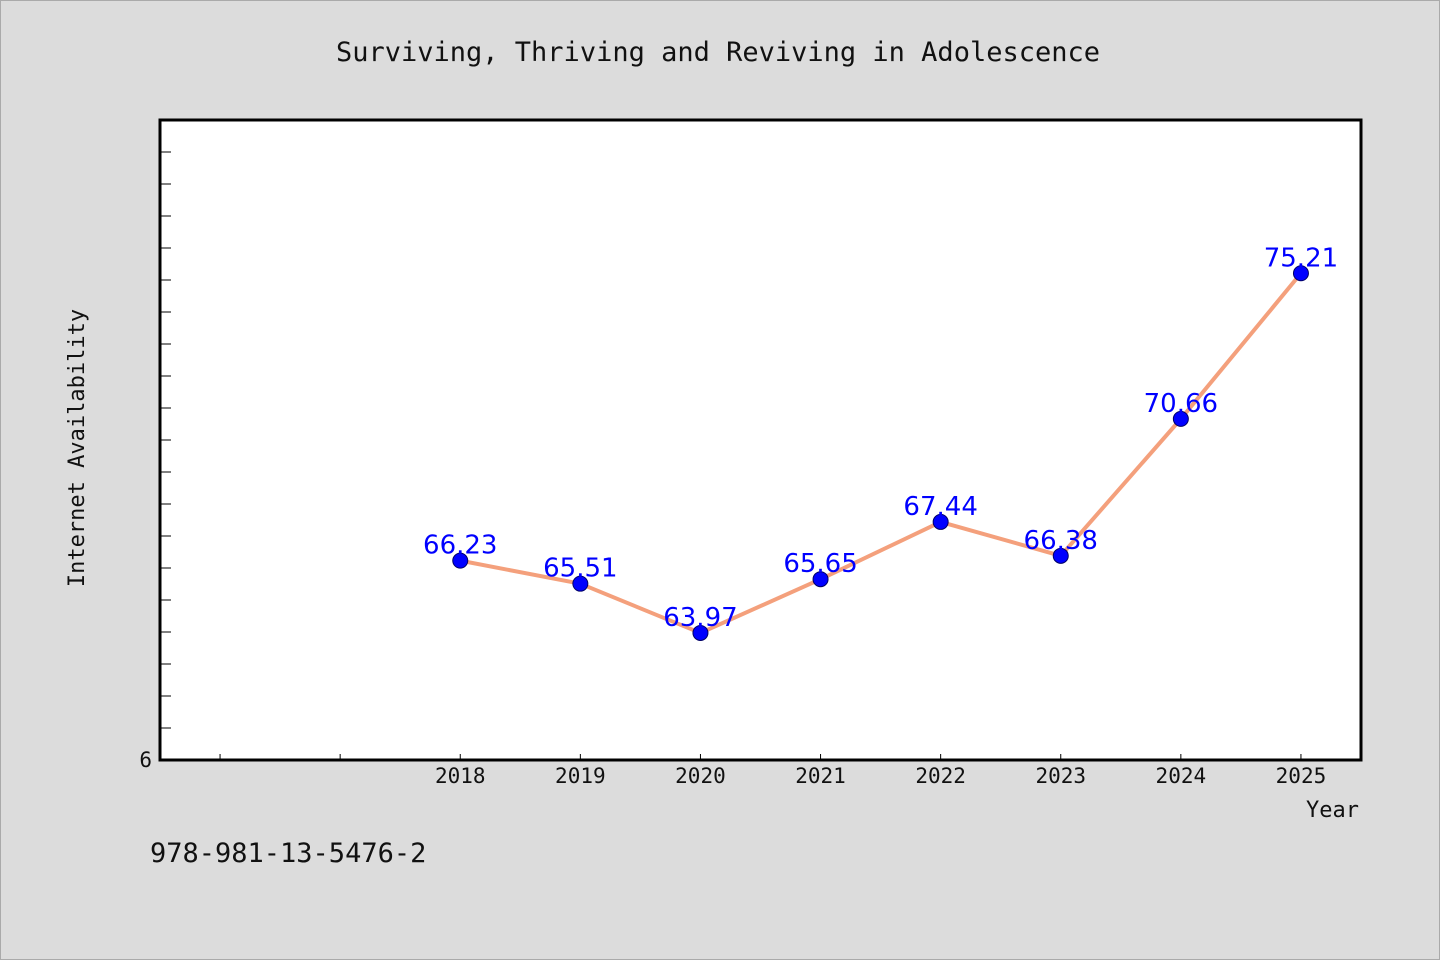  Describe the element at coordinates (288, 853) in the screenshot. I see `footer-text: 978-981-13-5476-2` at that location.